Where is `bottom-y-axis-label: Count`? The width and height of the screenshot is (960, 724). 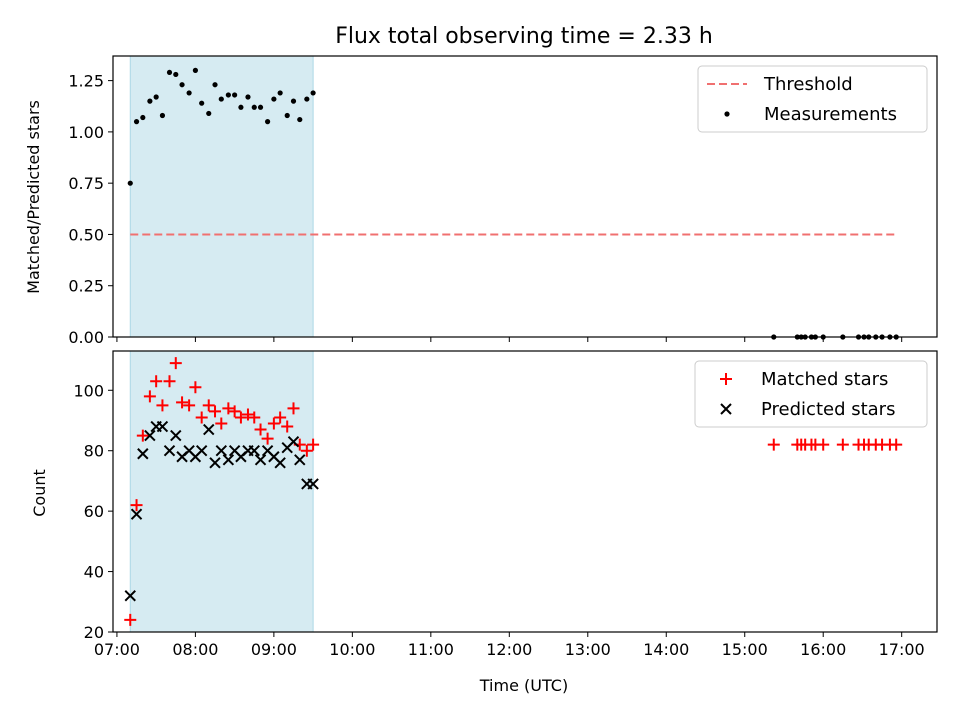
bottom-y-axis-label: Count is located at coordinates (39, 493).